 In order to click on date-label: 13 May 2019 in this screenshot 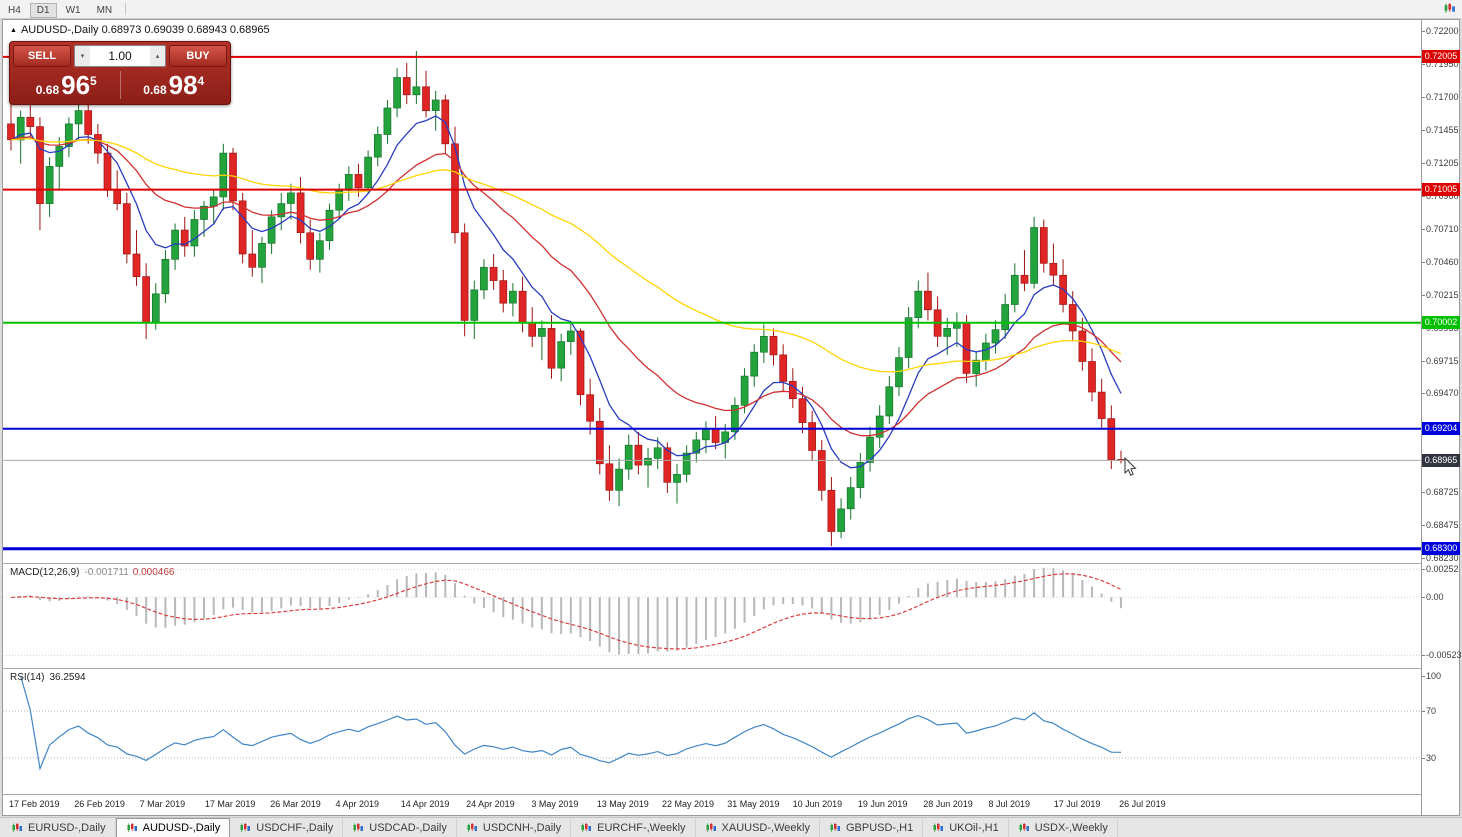, I will do `click(622, 804)`.